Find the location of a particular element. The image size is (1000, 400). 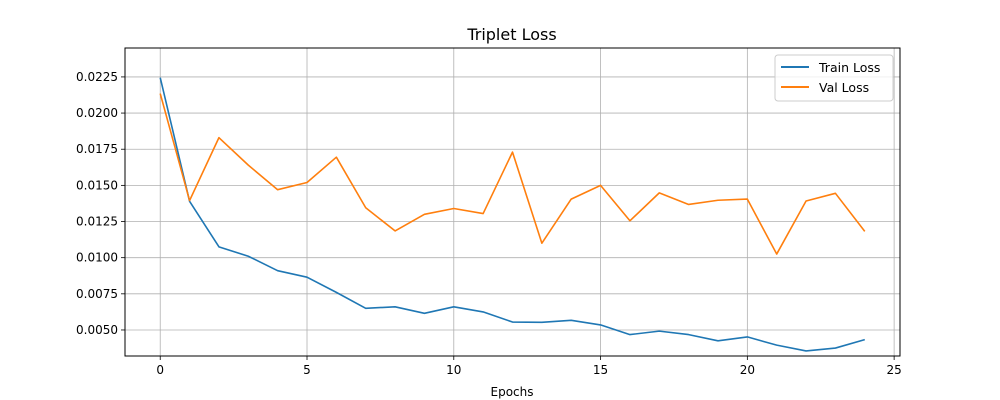

chart-title: Triplet Loss is located at coordinates (511, 34).